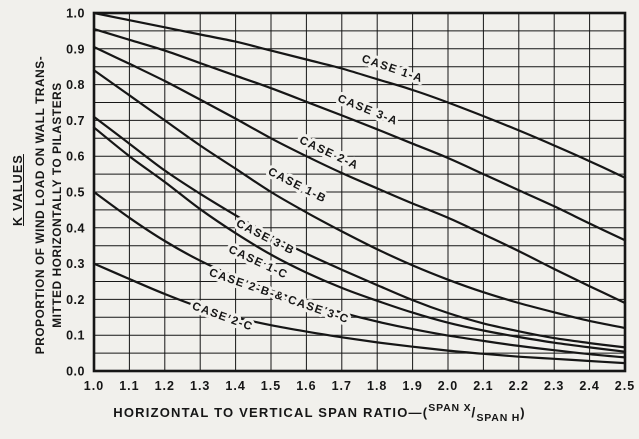  Describe the element at coordinates (75, 14) in the screenshot. I see `y-tick-label: 1.0` at that location.